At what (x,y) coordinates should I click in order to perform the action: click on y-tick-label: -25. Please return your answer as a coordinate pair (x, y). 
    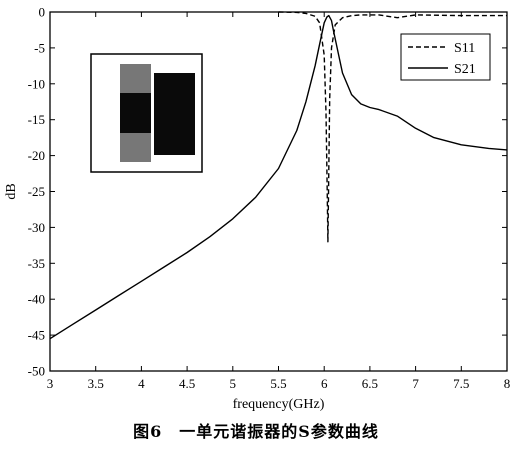
    Looking at the image, I should click on (36, 191).